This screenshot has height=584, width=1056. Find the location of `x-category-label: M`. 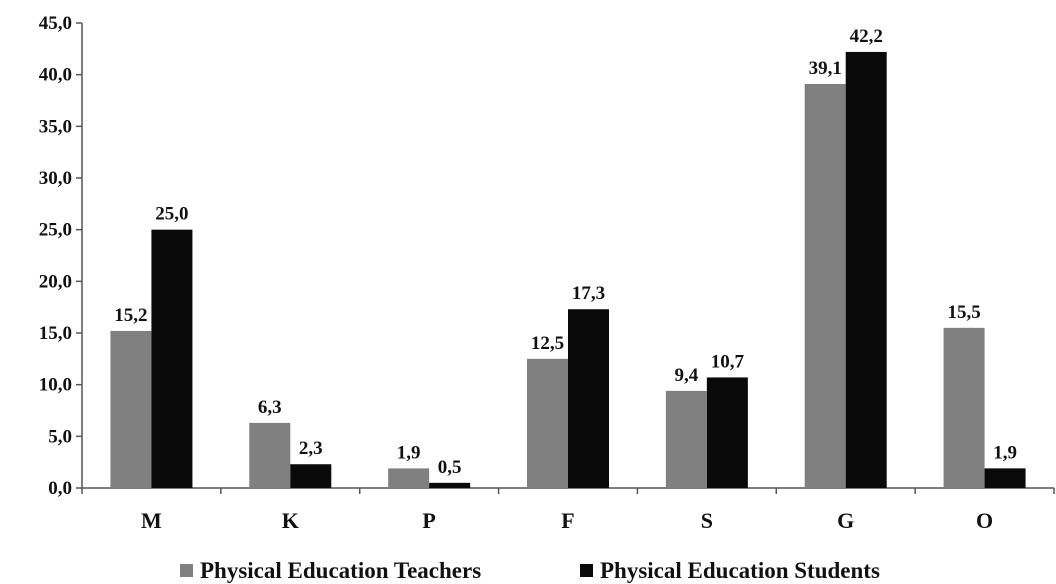

x-category-label: M is located at coordinates (151, 520).